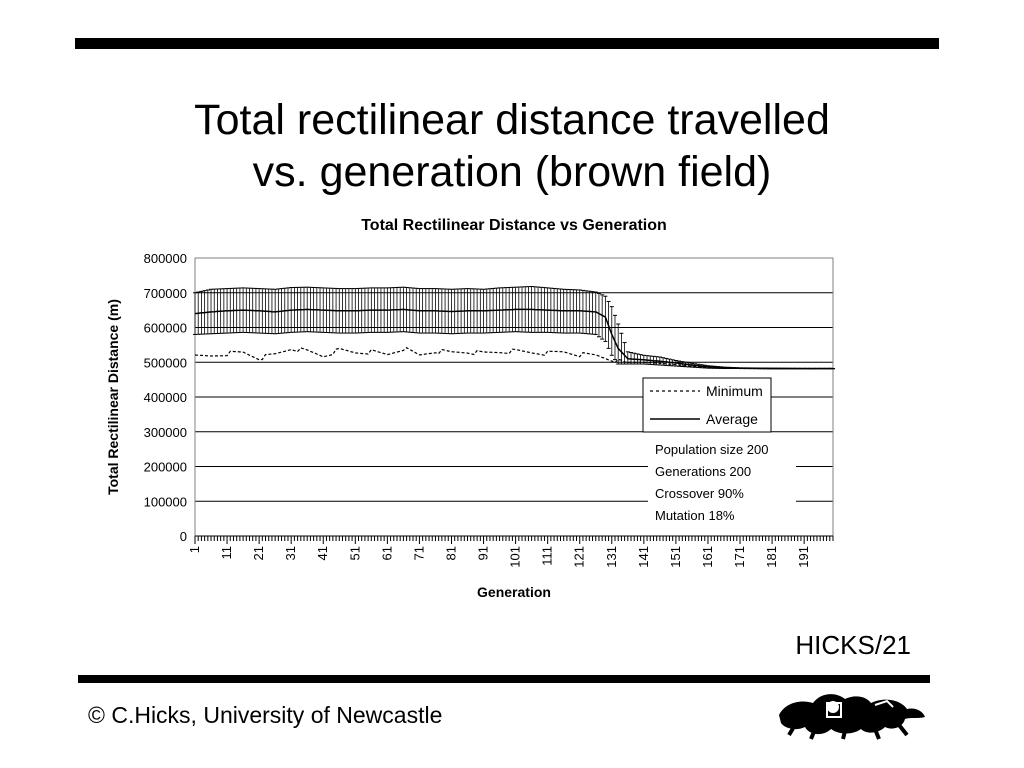  Describe the element at coordinates (290, 553) in the screenshot. I see `x-tick-label: 31` at that location.